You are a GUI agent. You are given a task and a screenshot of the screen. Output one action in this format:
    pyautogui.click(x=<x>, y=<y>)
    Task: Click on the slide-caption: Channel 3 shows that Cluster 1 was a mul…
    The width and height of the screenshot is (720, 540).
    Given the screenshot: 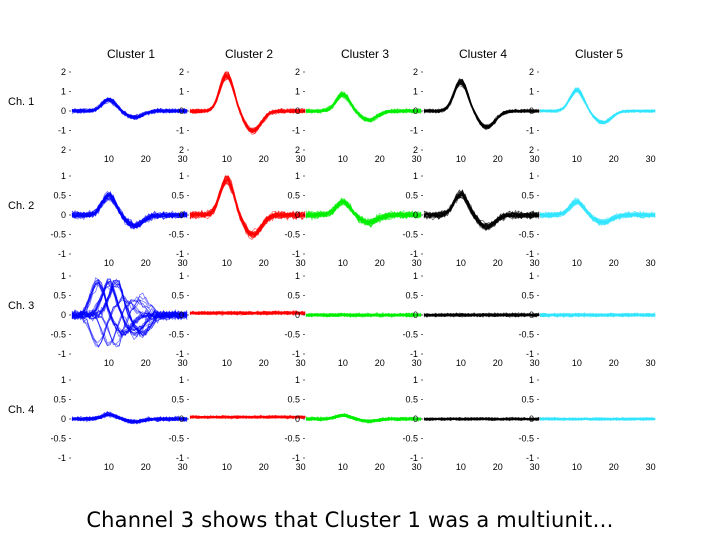 What is the action you would take?
    pyautogui.click(x=350, y=520)
    